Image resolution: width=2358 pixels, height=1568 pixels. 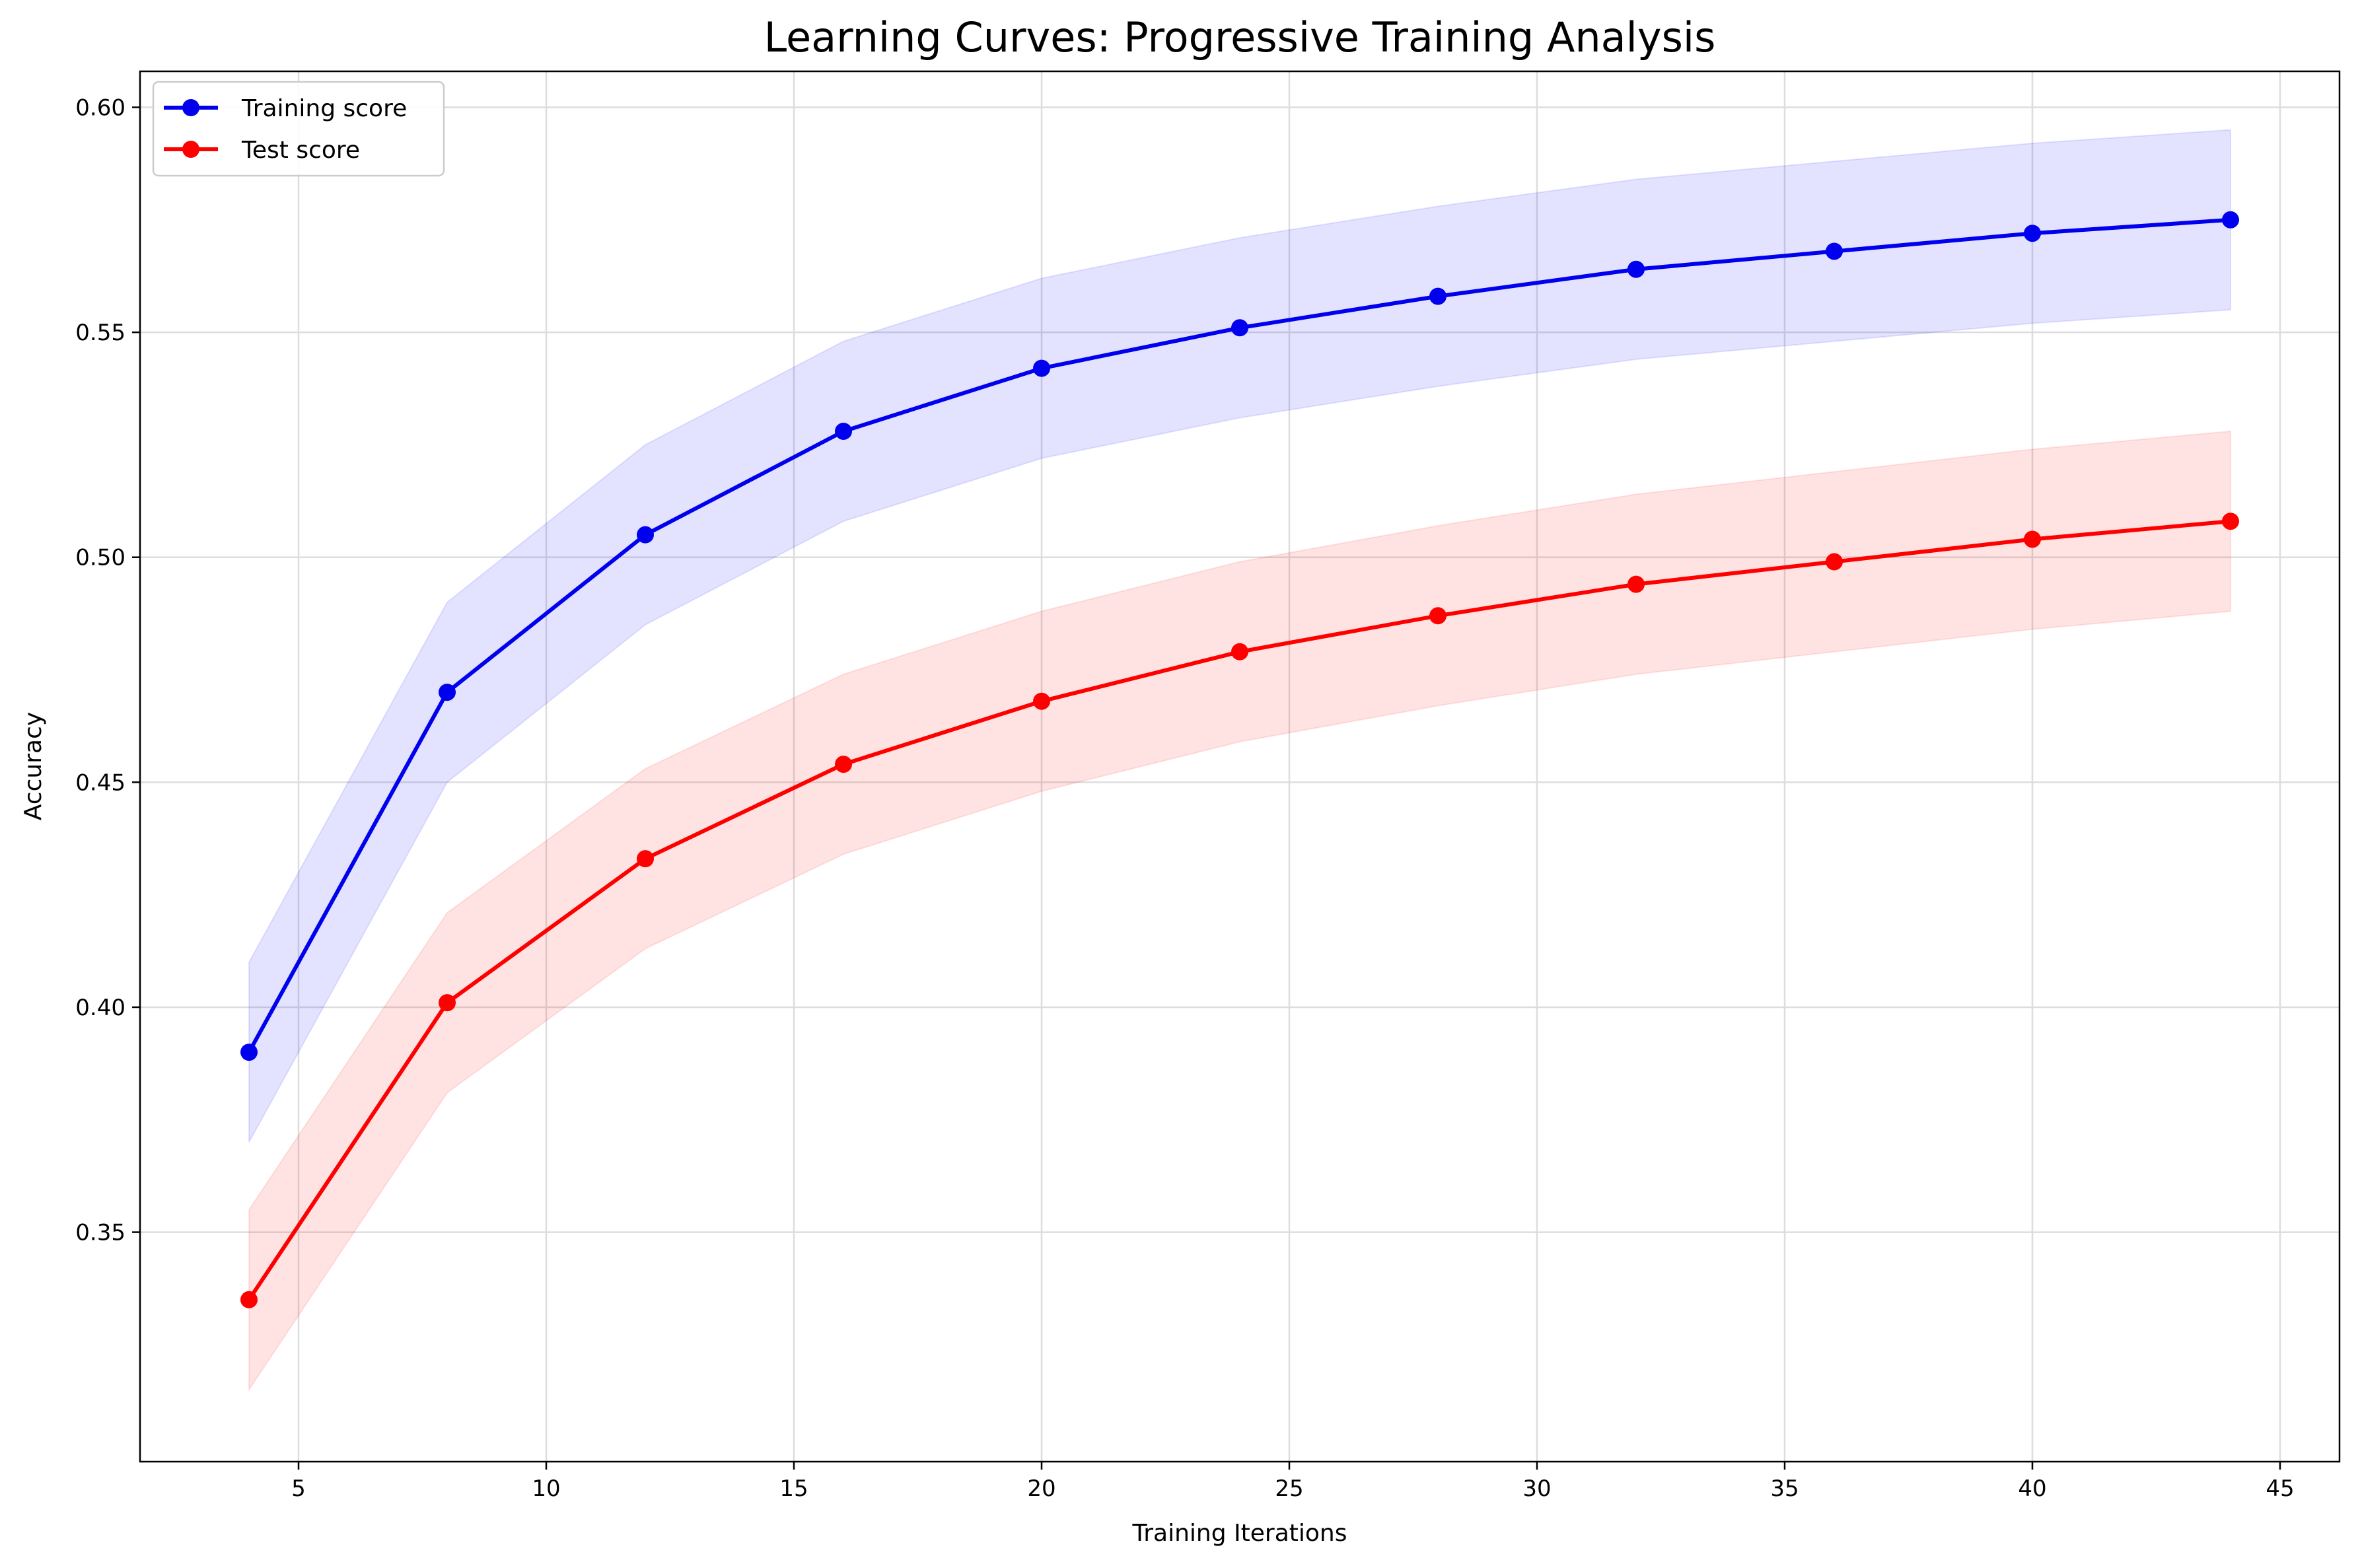 I want to click on y-axis-ticks: 0.35 0.40 0.45 0.50 0.55 0.60, so click(x=107, y=670).